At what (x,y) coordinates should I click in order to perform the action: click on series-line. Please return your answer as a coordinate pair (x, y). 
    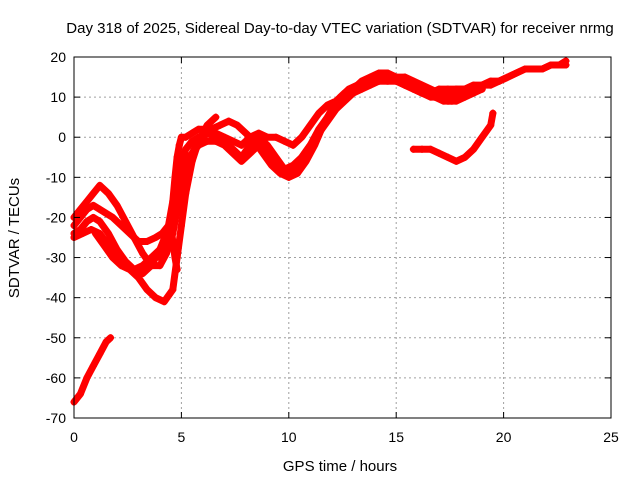
    Looking at the image, I should click on (417, 87).